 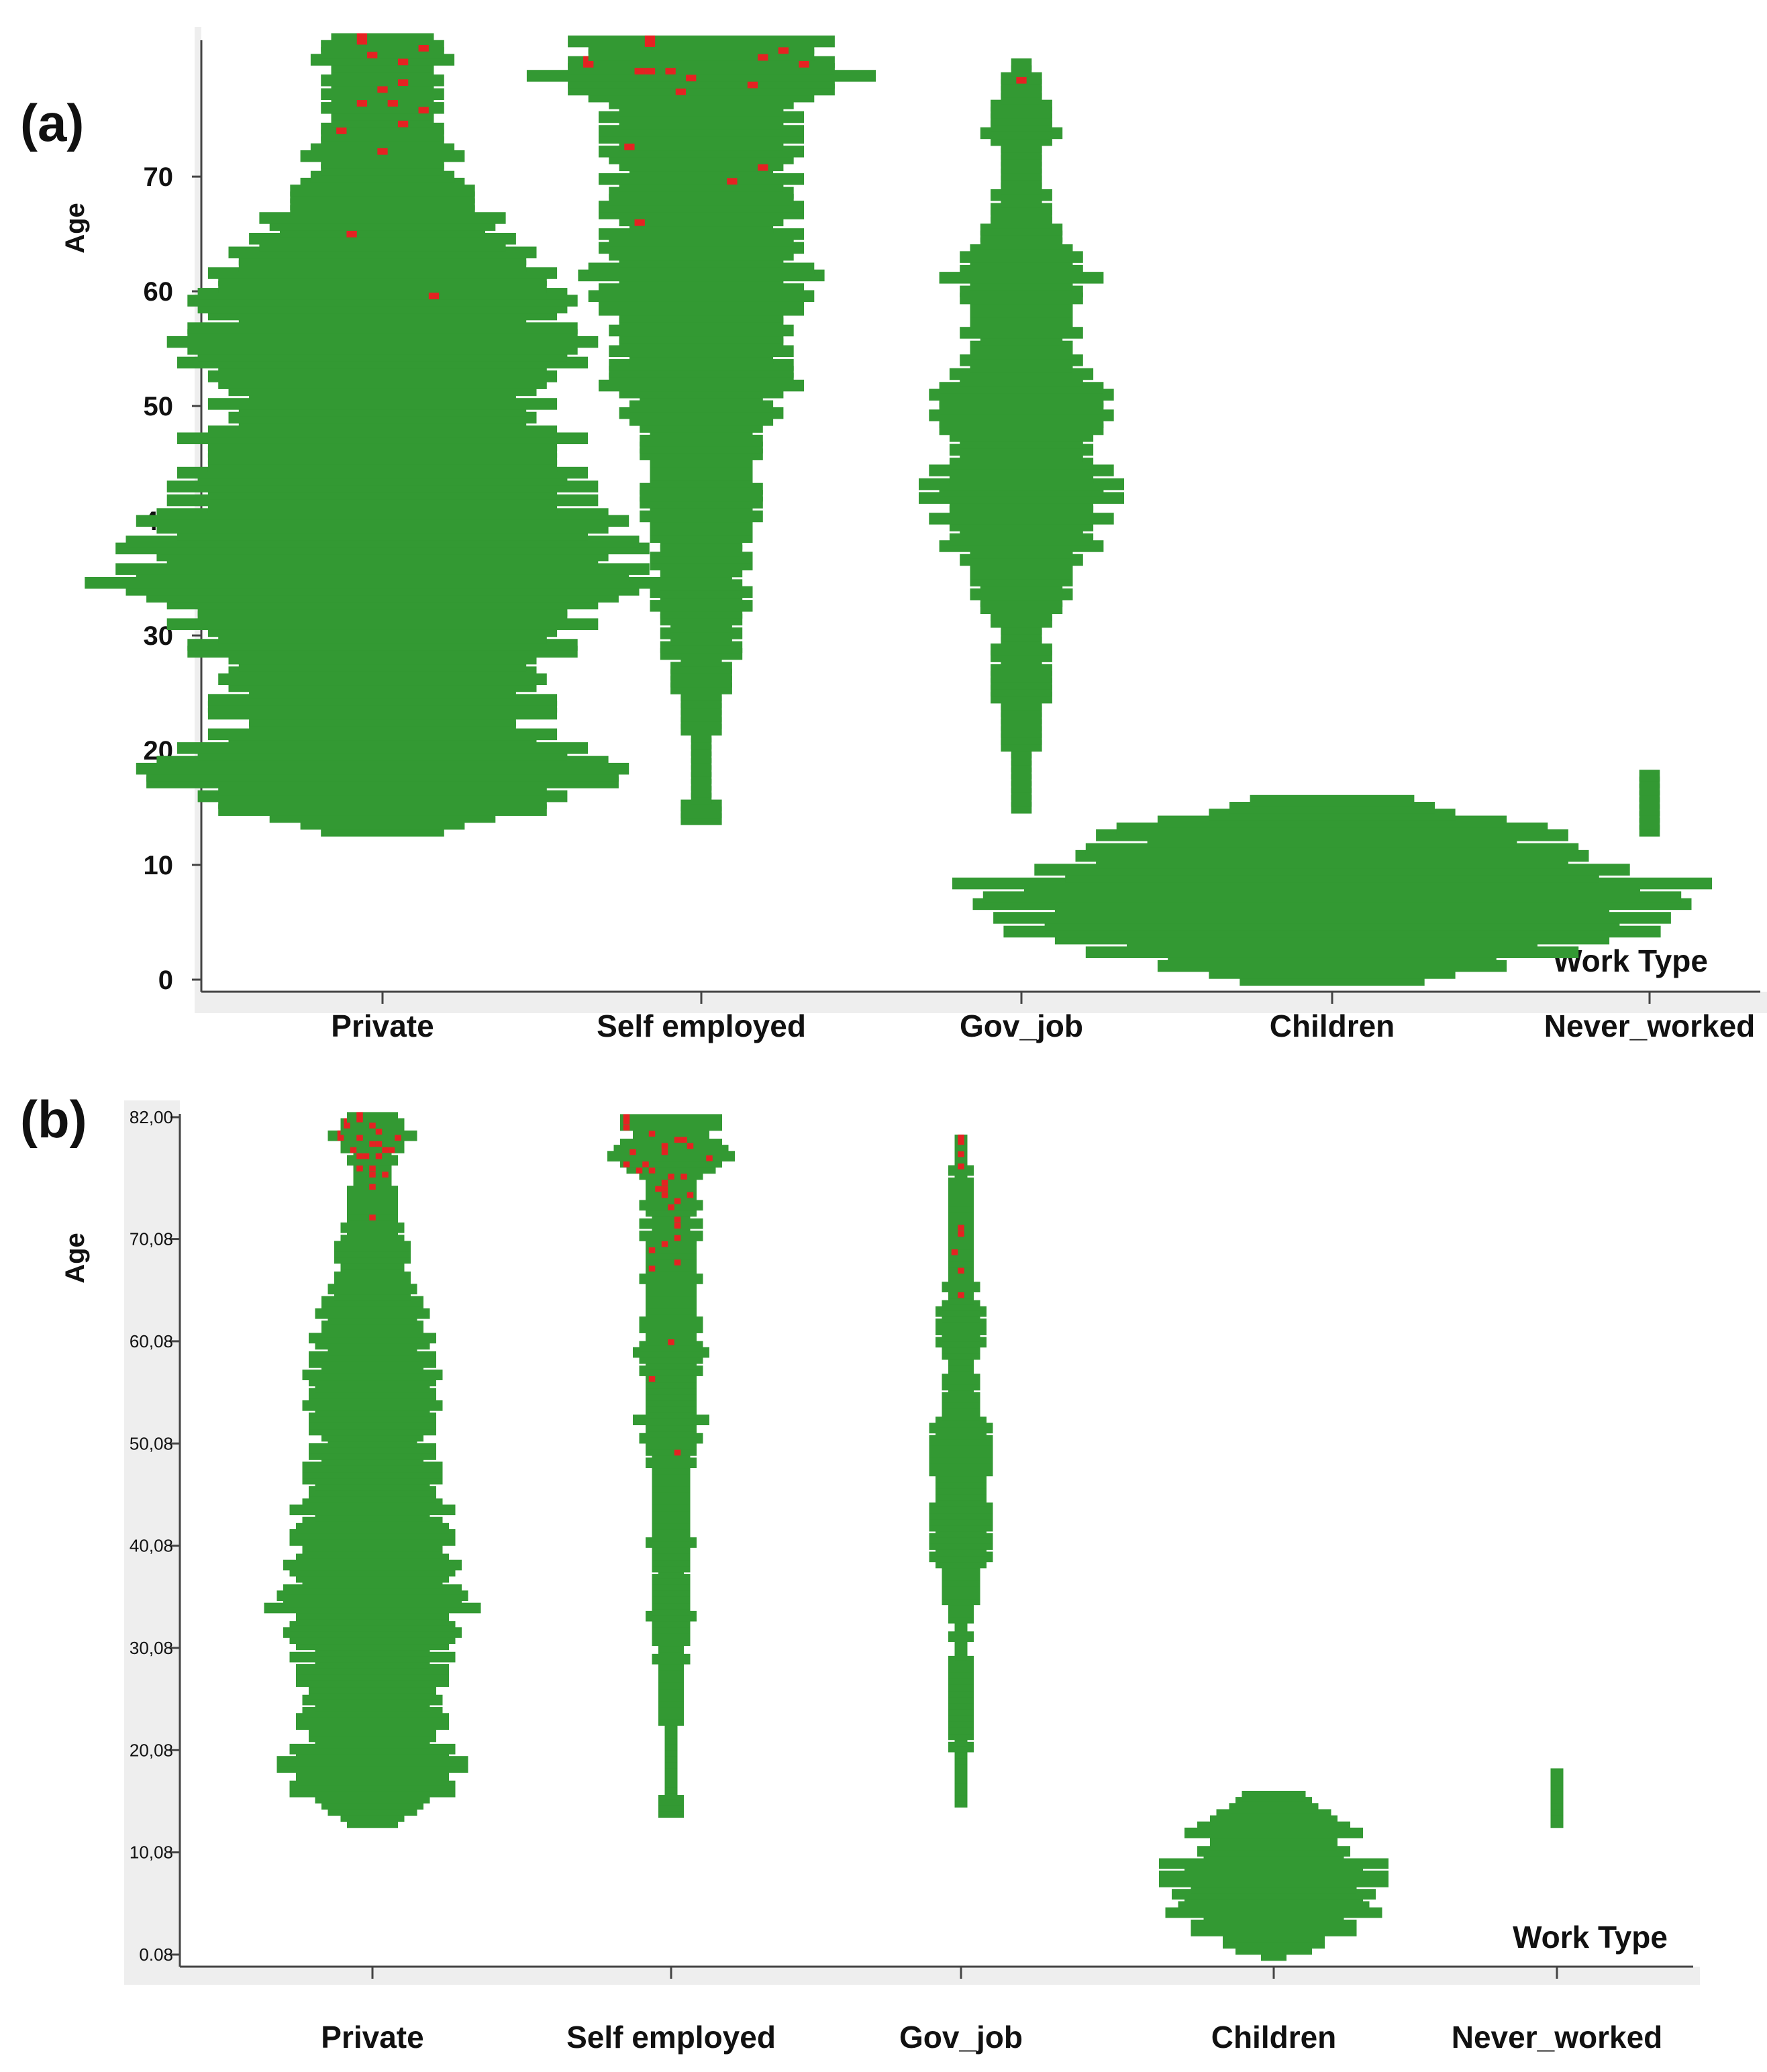 I want to click on y-tick-label: 82,00, so click(x=151, y=1117).